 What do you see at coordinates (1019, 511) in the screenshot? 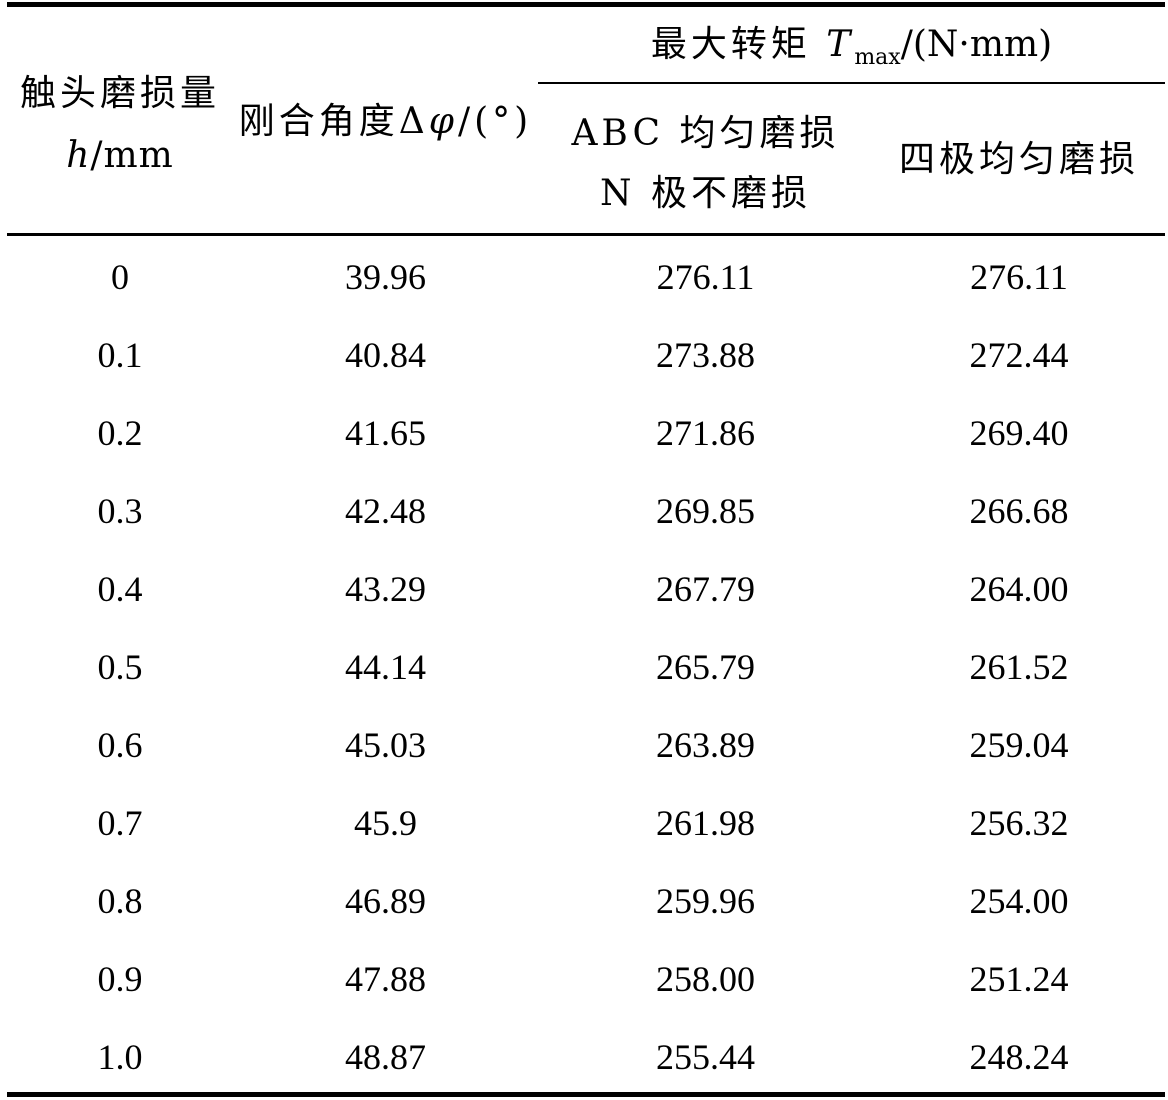
I see `cell-torque-four-pole: 266.68` at bounding box center [1019, 511].